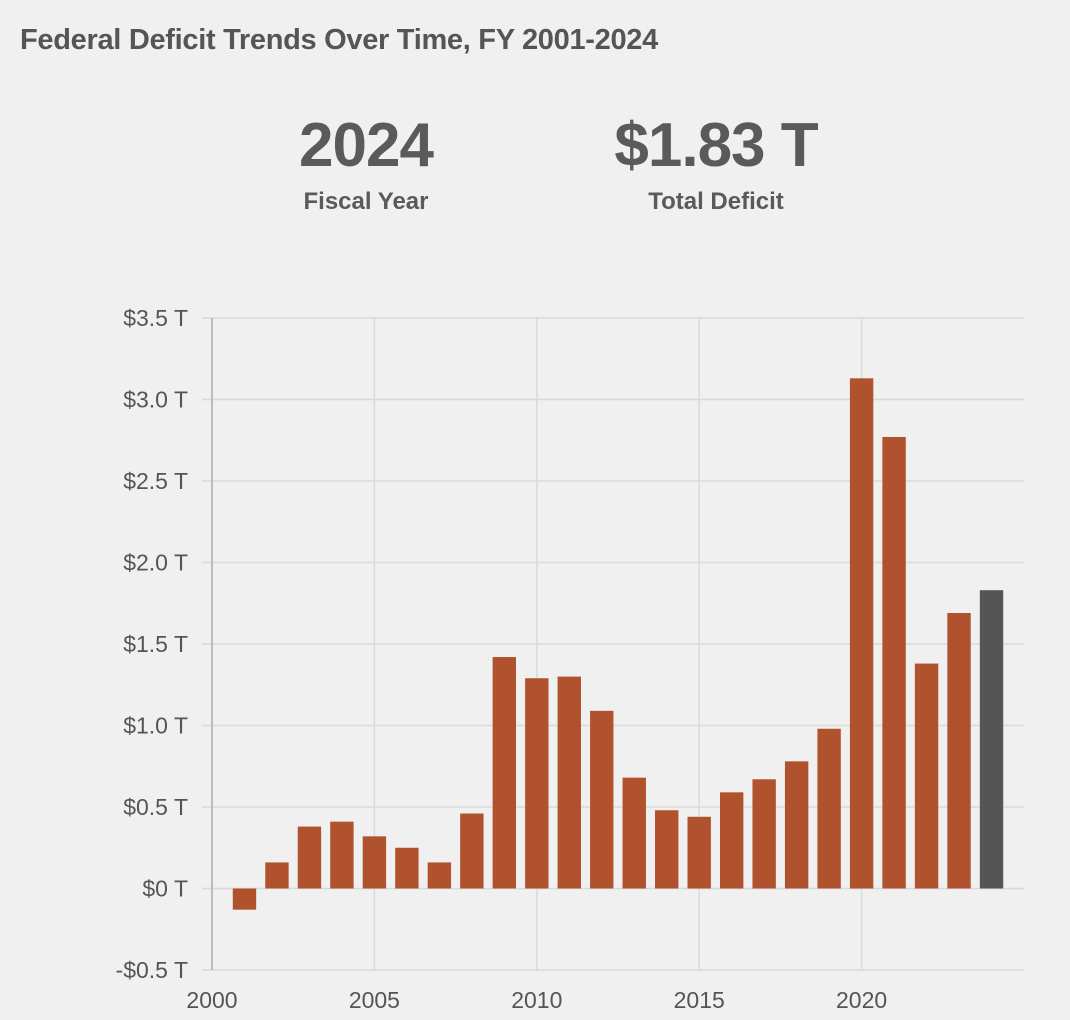  Describe the element at coordinates (536, 1000) in the screenshot. I see `x-tick-label: 2010` at that location.